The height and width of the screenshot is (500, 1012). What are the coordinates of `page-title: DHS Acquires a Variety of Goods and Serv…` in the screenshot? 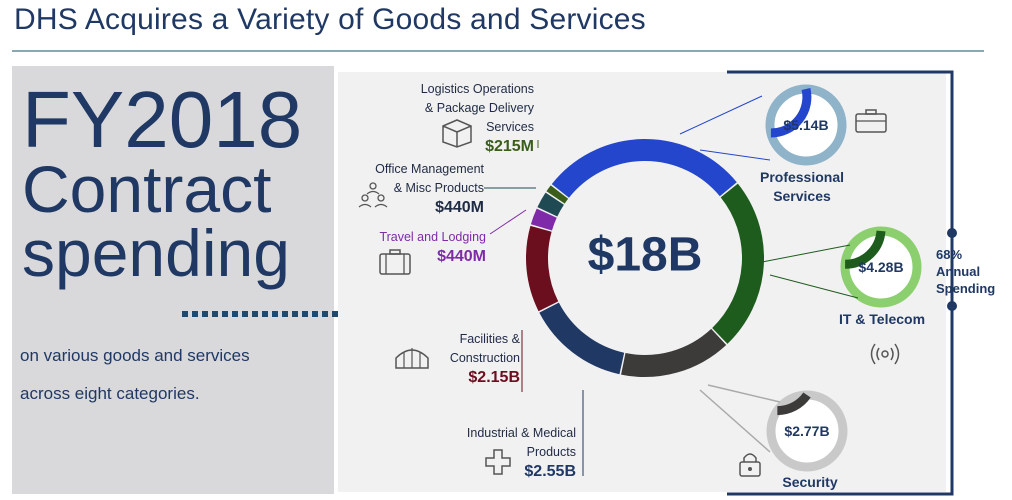 It's located at (330, 19).